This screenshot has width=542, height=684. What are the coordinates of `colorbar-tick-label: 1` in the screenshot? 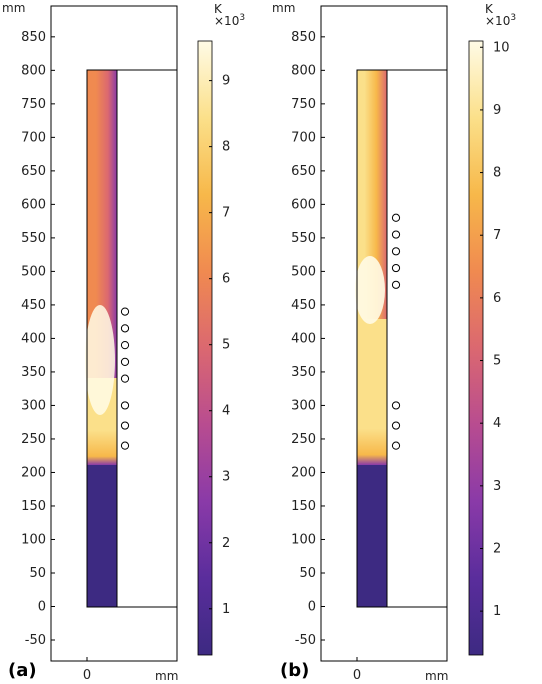 It's located at (497, 611).